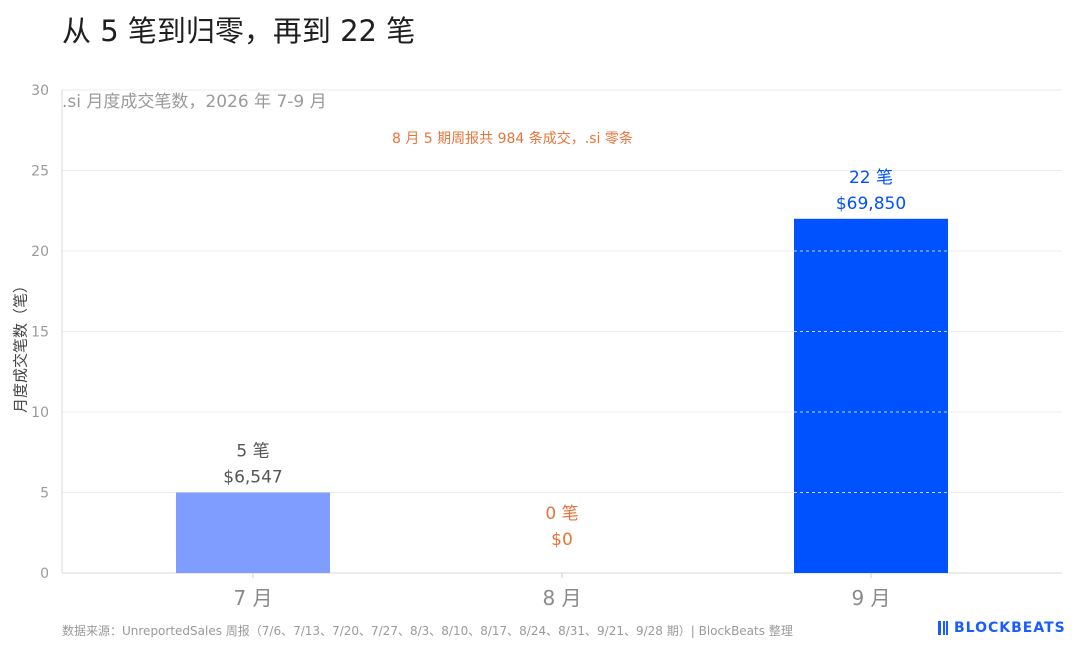 Image resolution: width=1080 pixels, height=656 pixels. Describe the element at coordinates (40, 252) in the screenshot. I see `y-tick-label: 20` at that location.